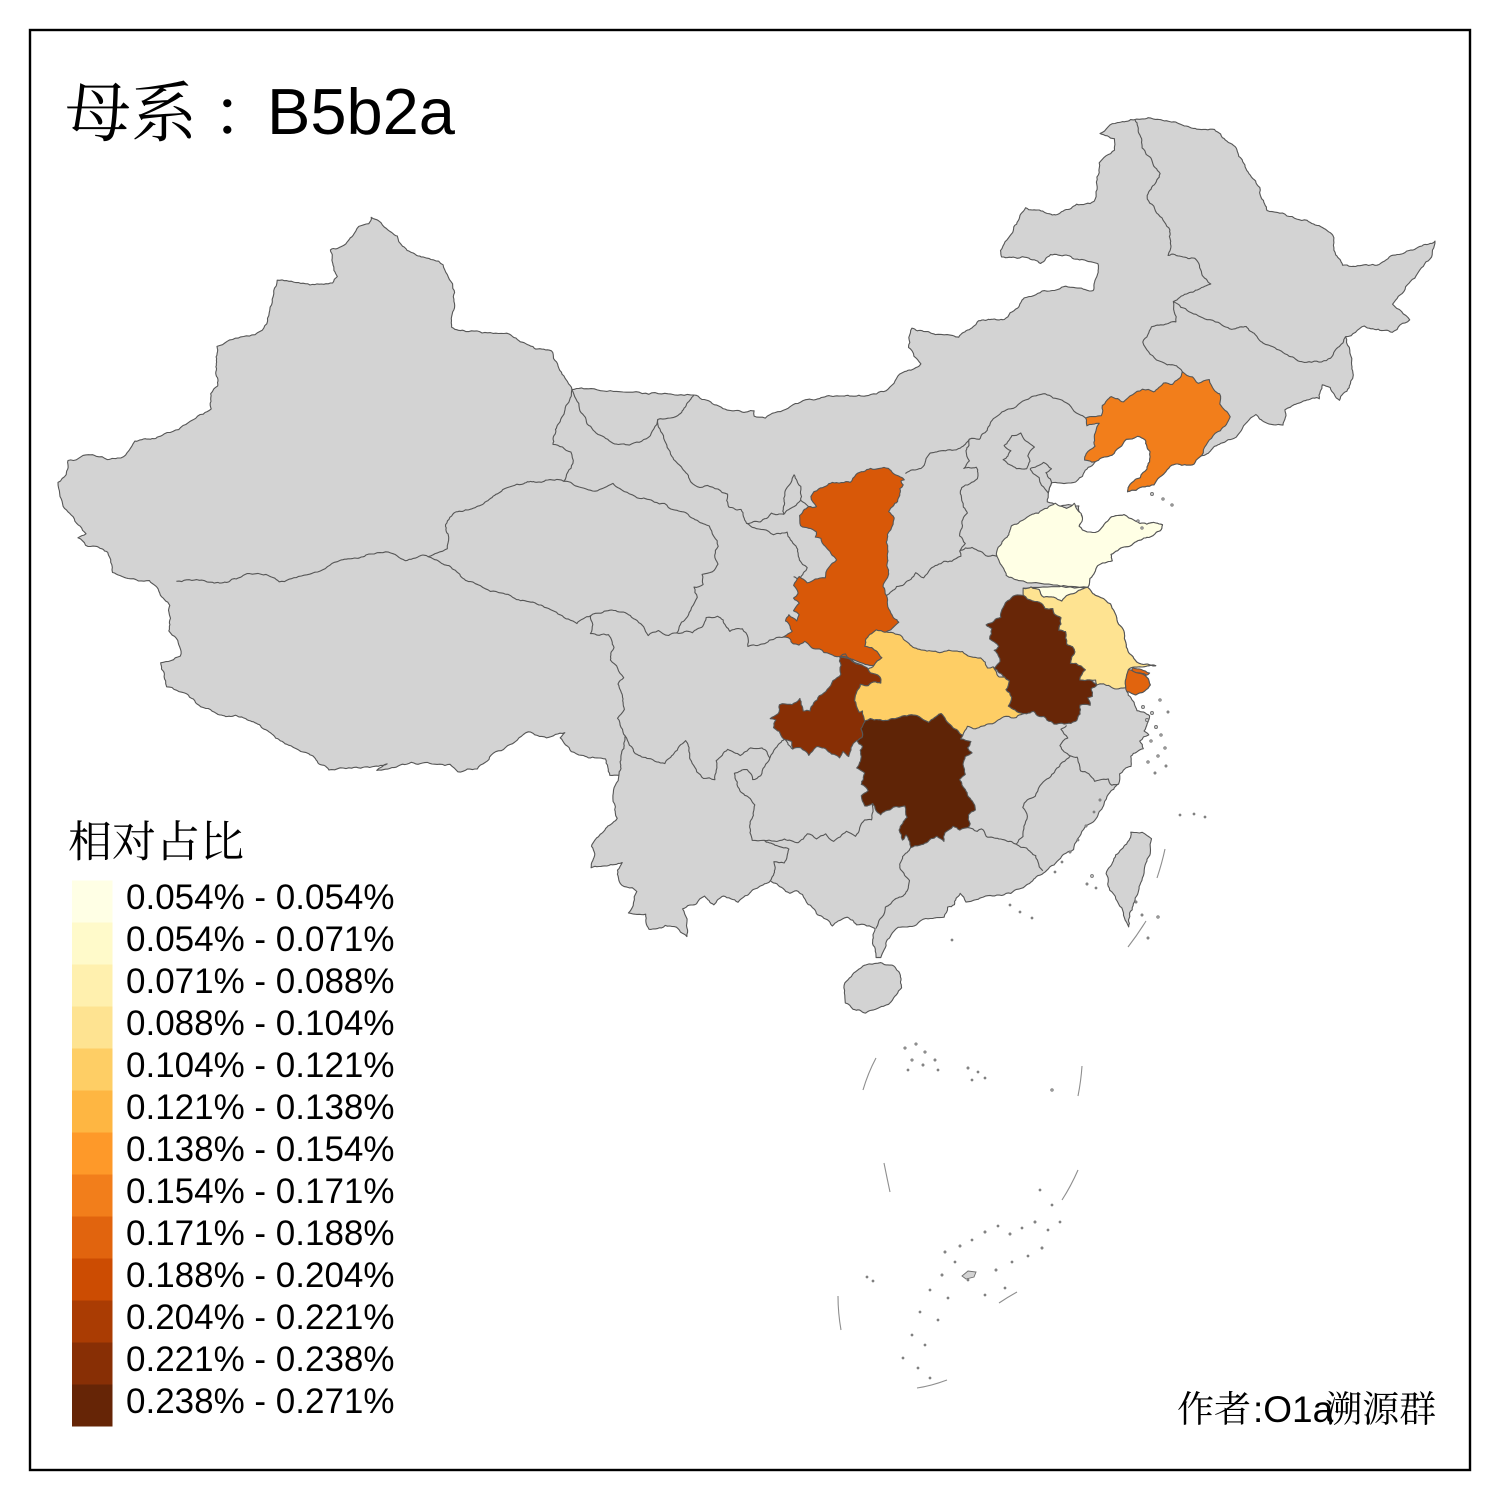 The width and height of the screenshot is (1500, 1500). I want to click on svg-text: 0.071% - 0.088%, so click(260, 981).